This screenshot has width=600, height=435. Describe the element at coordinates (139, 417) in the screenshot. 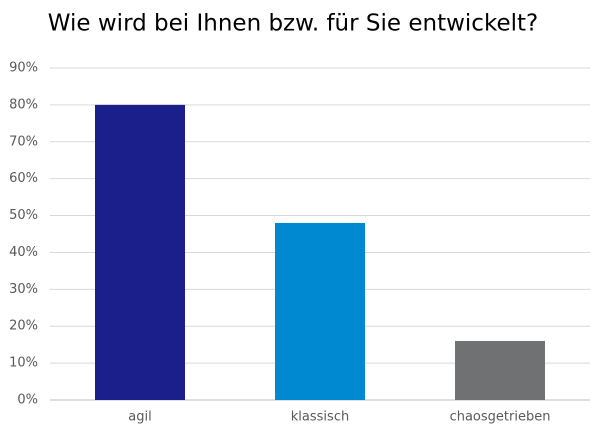

I see `x-tick-label: agil` at that location.